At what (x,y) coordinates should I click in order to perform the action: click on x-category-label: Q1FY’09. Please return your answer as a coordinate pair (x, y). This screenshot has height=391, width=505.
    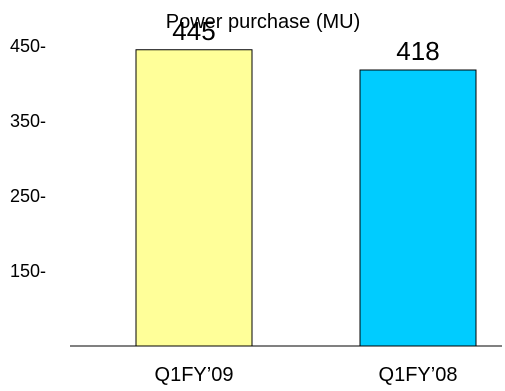
    Looking at the image, I should click on (194, 375).